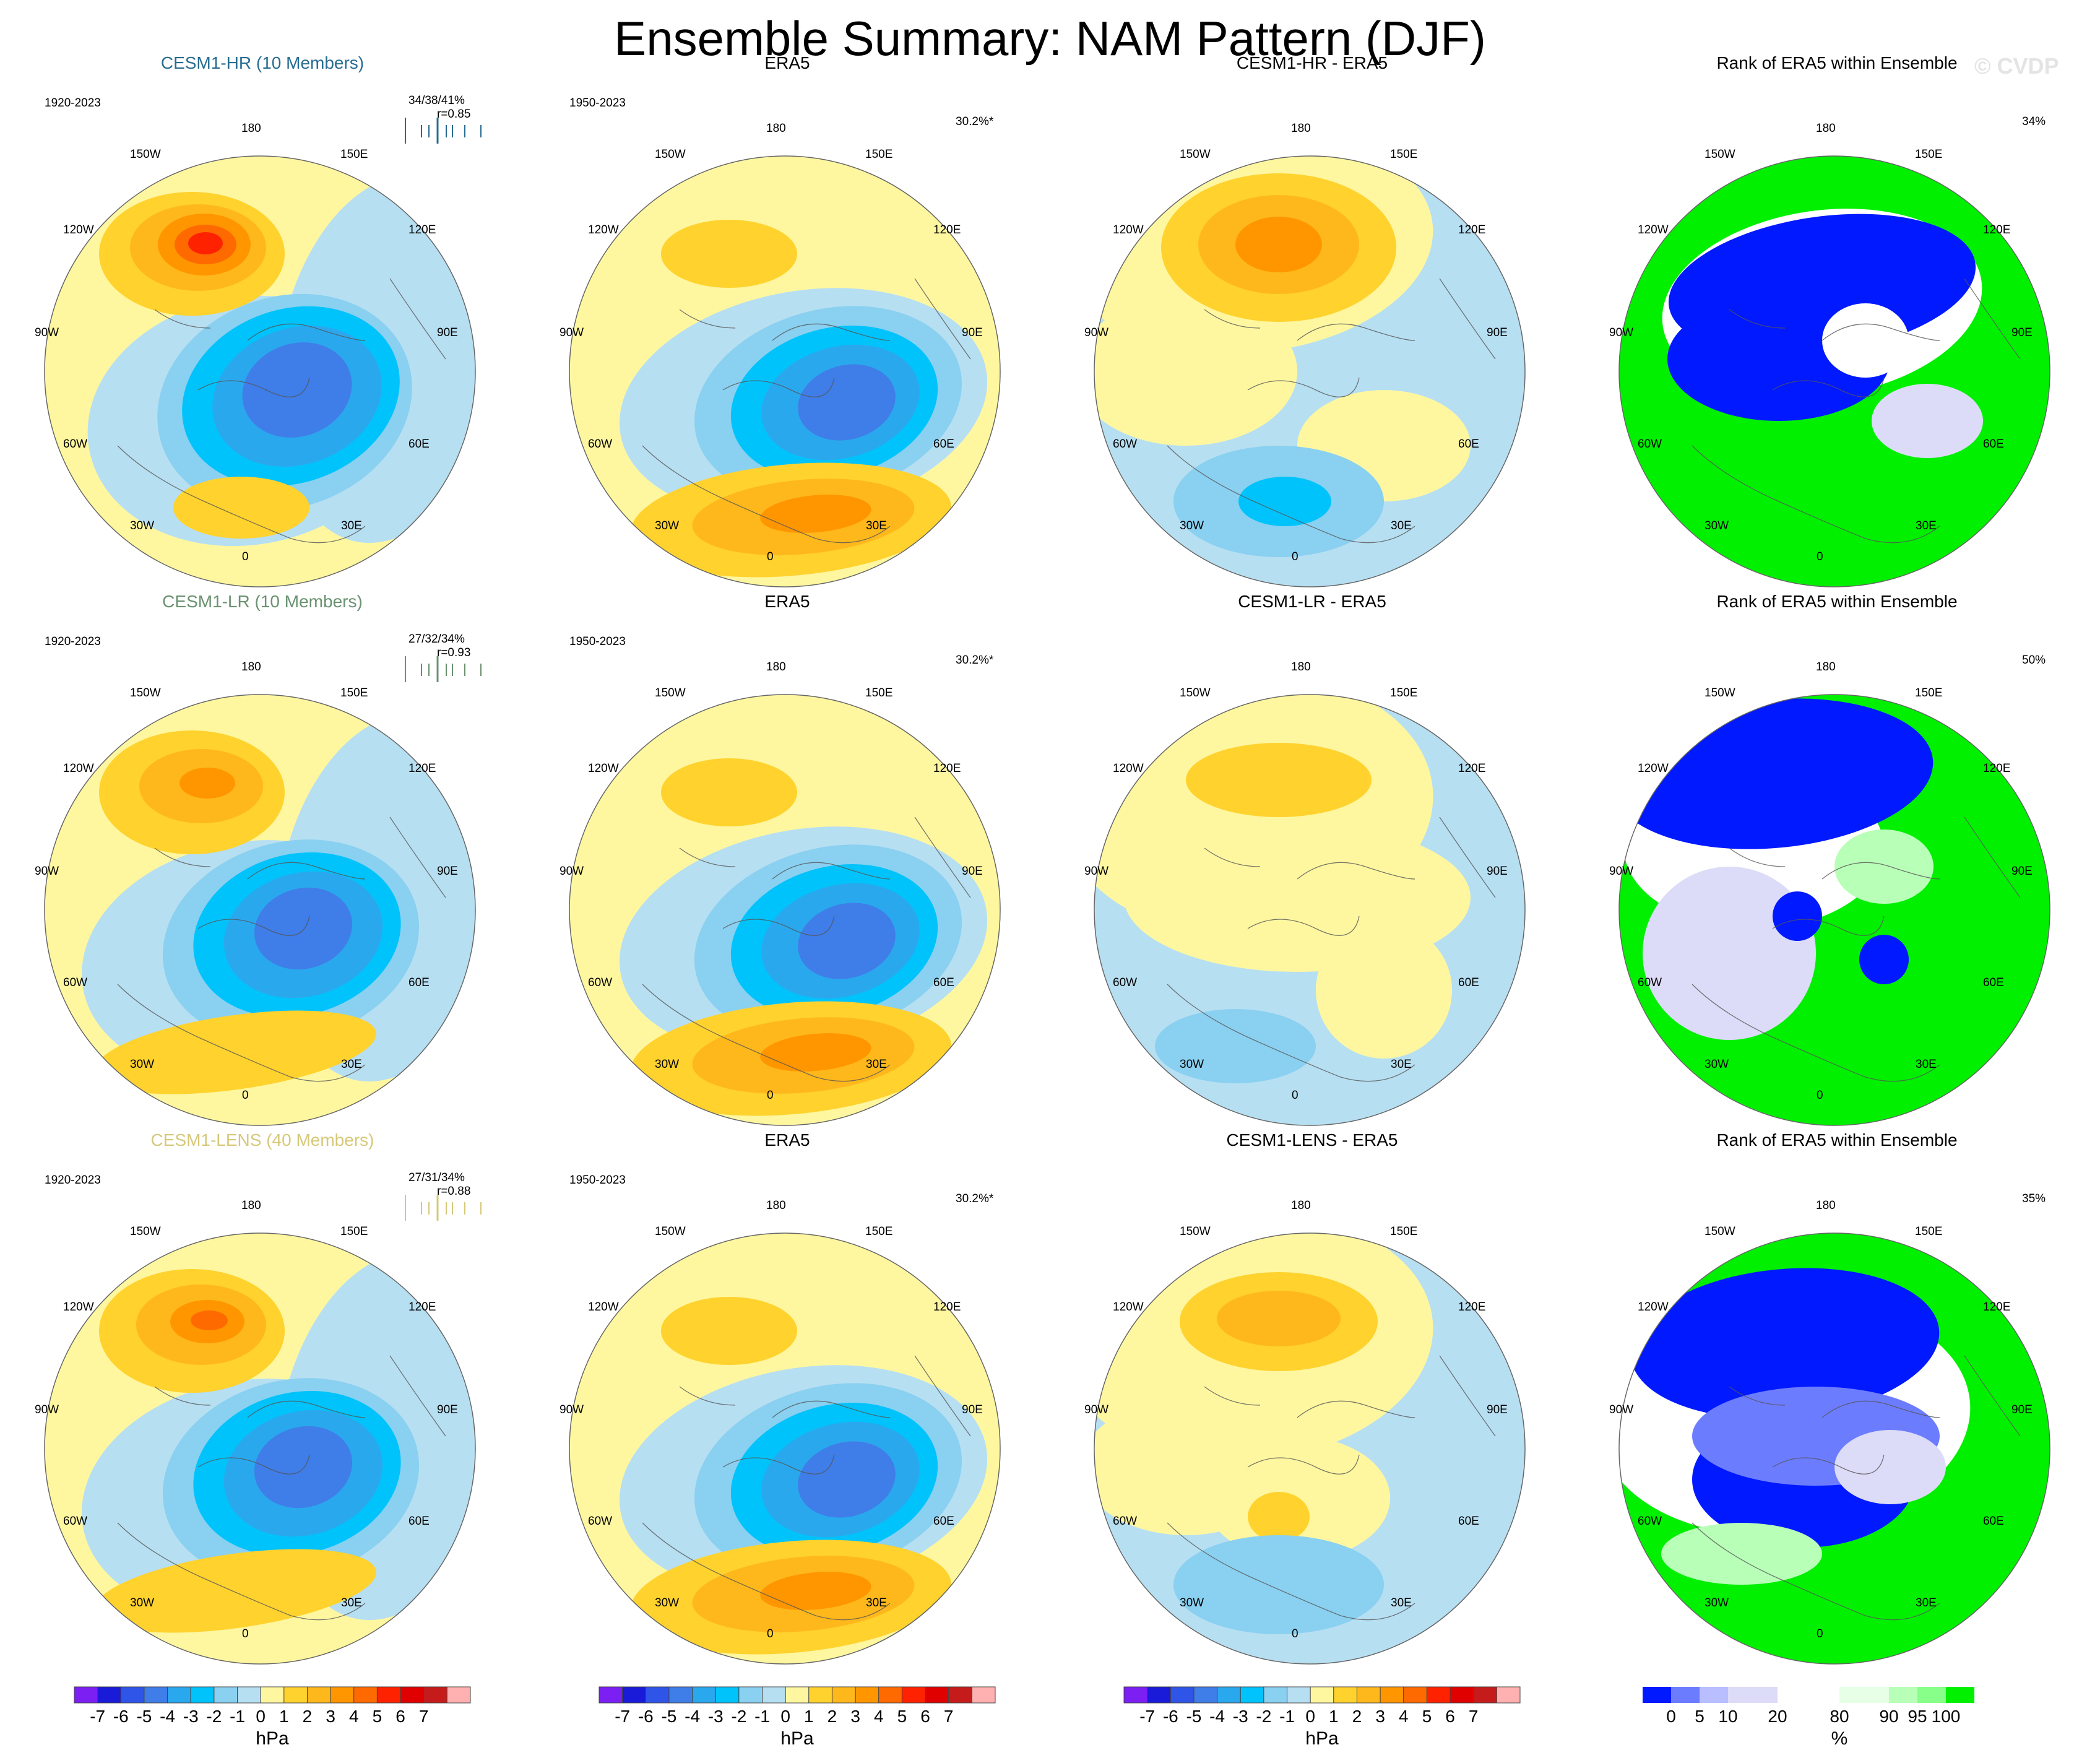  What do you see at coordinates (2016, 66) in the screenshot?
I see `cvdp-watermark: © CVDP` at bounding box center [2016, 66].